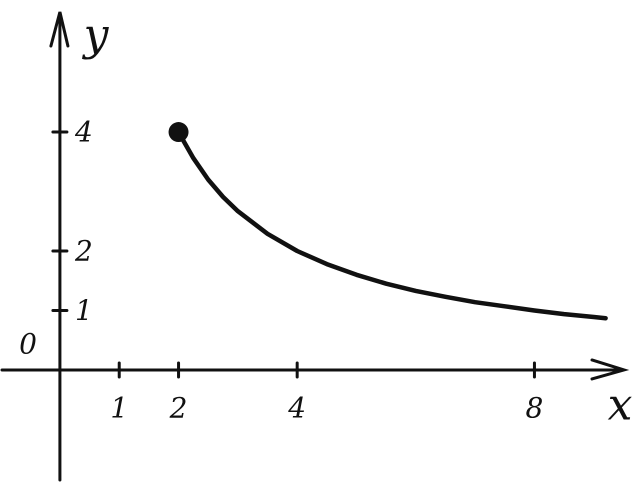  Describe the element at coordinates (28, 344) in the screenshot. I see `origin-label: 0` at that location.